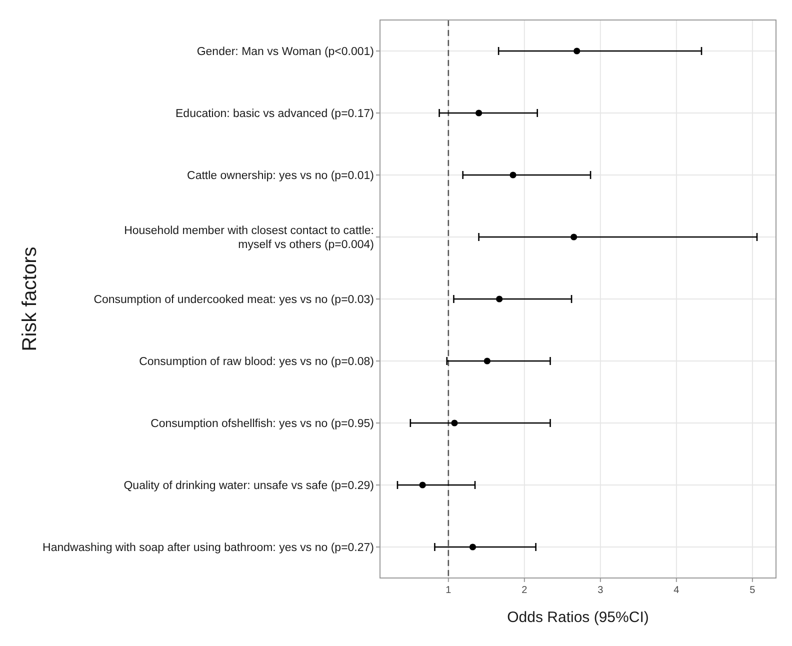  What do you see at coordinates (285, 52) in the screenshot?
I see `y-tick-label: Gender: Man vs Woman (p<0.001)` at bounding box center [285, 52].